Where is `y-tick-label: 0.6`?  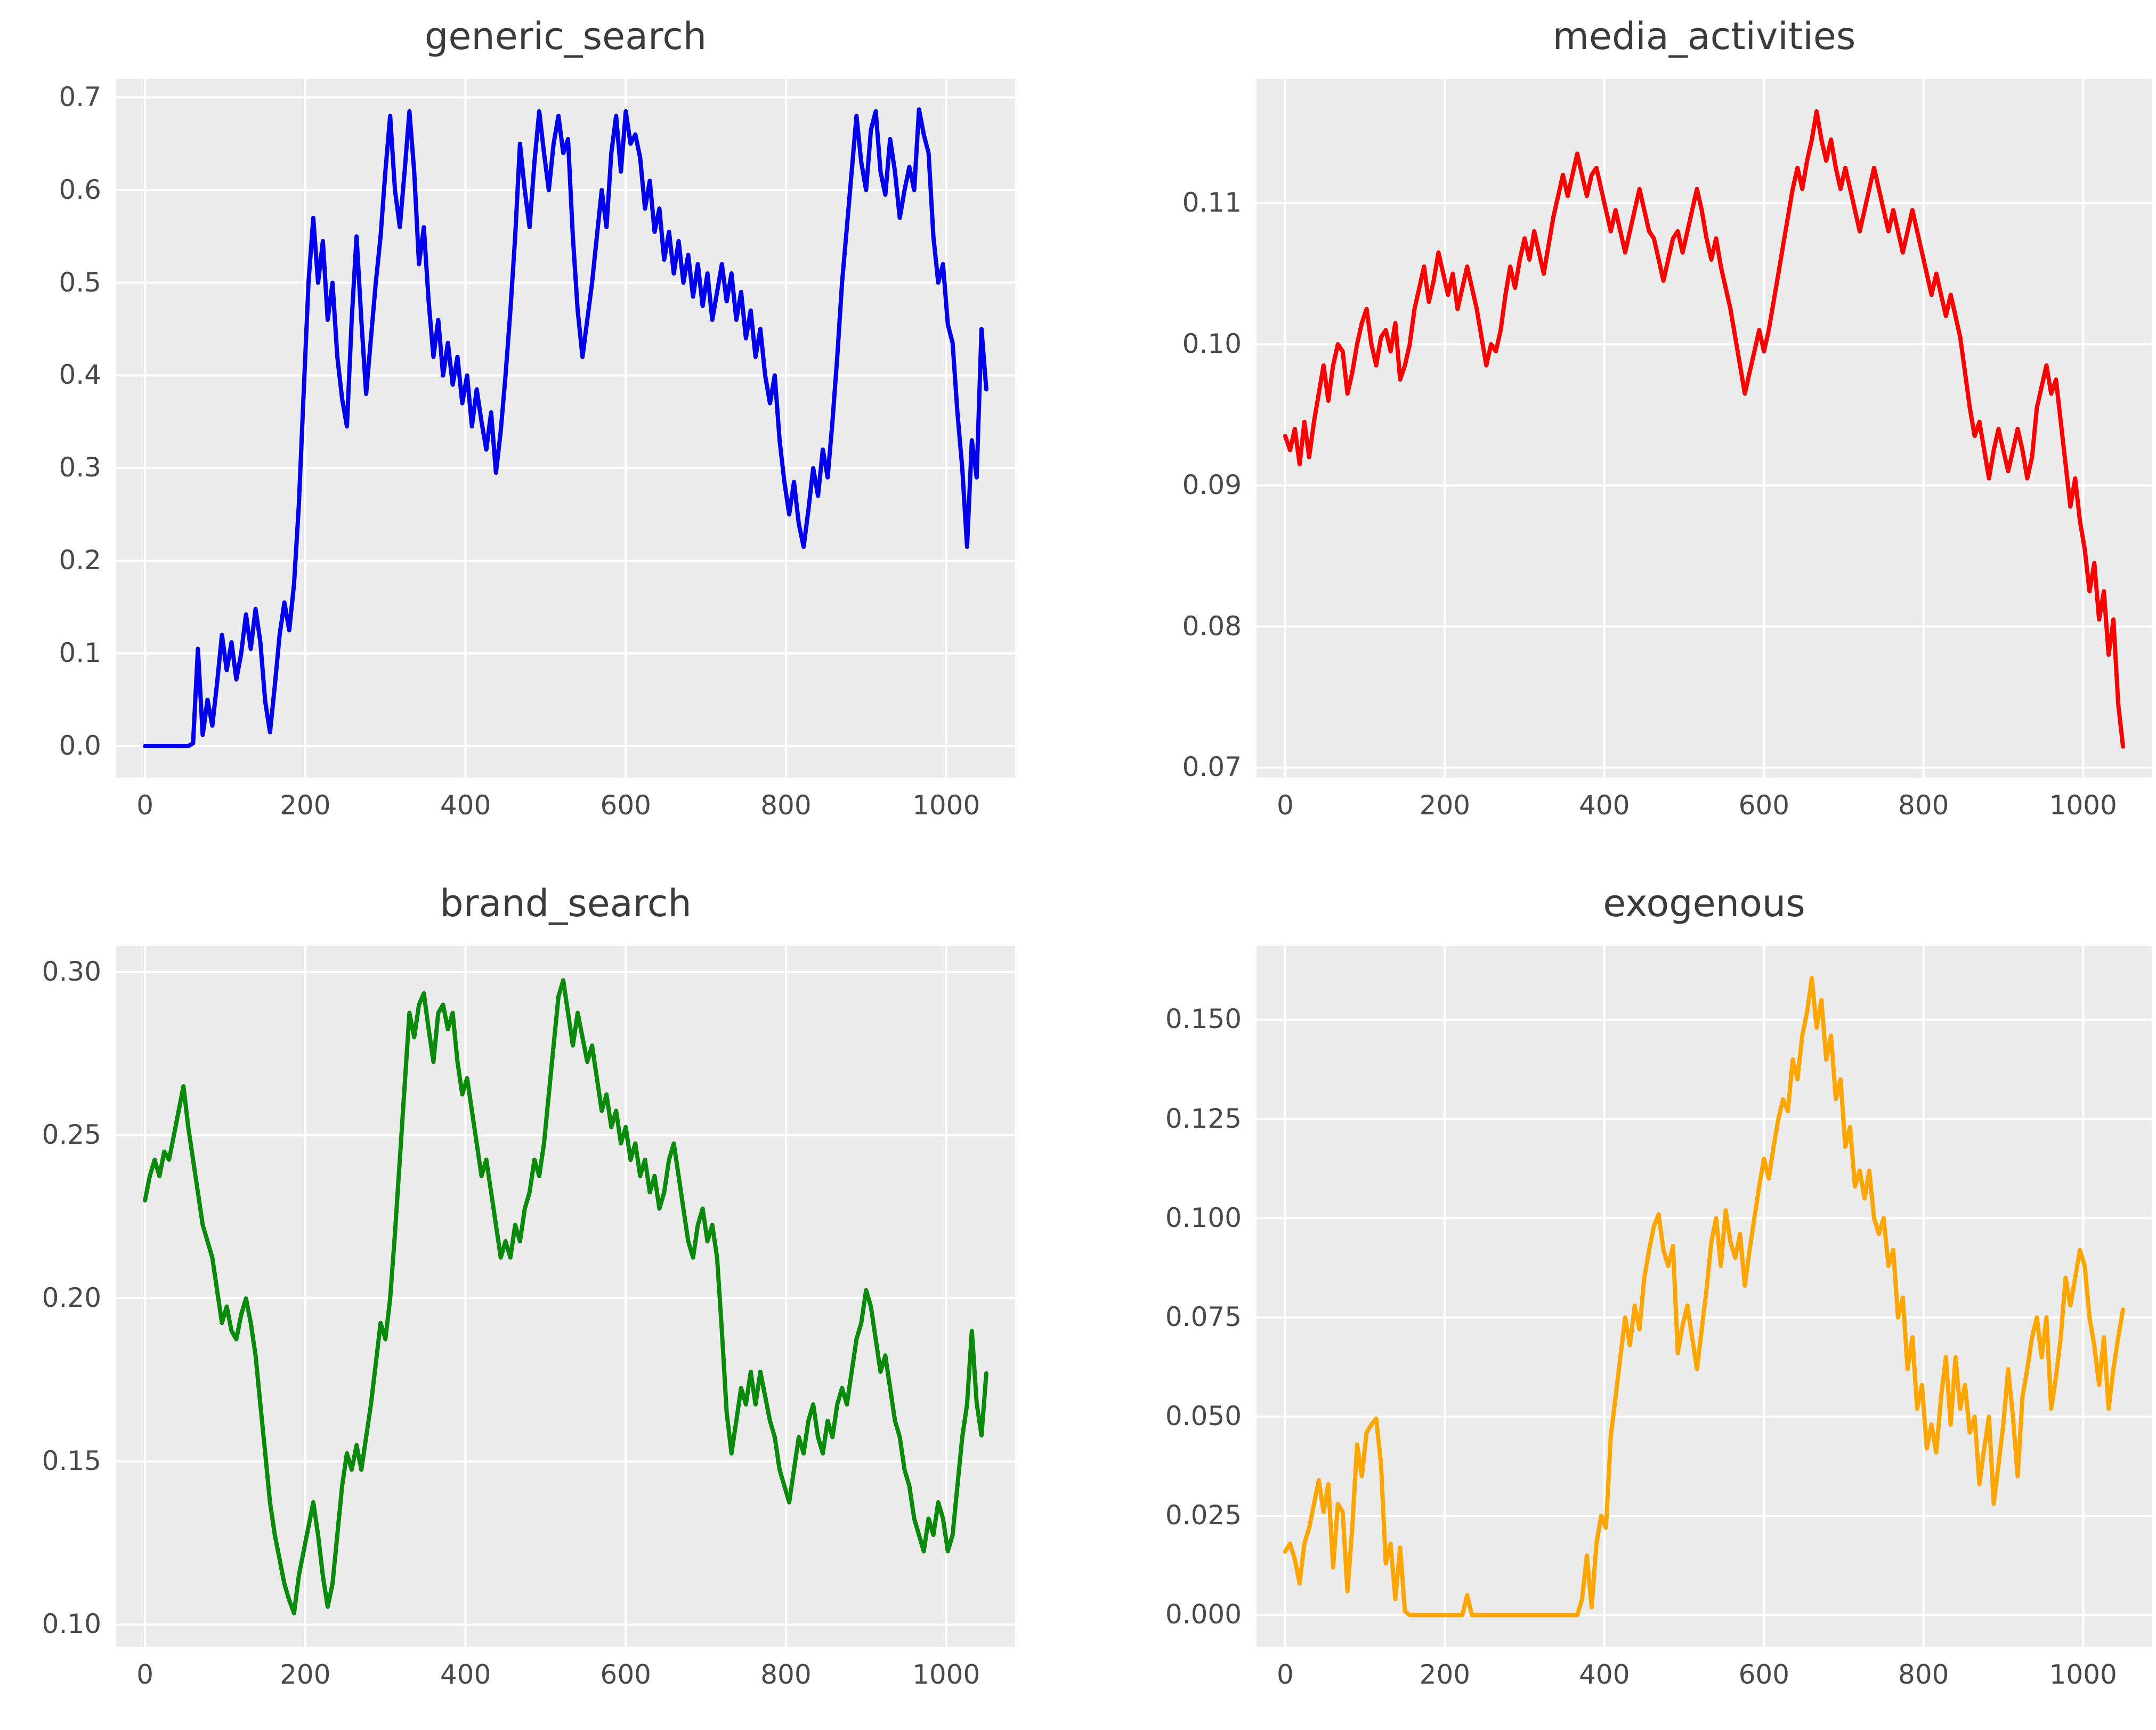
y-tick-label: 0.6 is located at coordinates (80, 189).